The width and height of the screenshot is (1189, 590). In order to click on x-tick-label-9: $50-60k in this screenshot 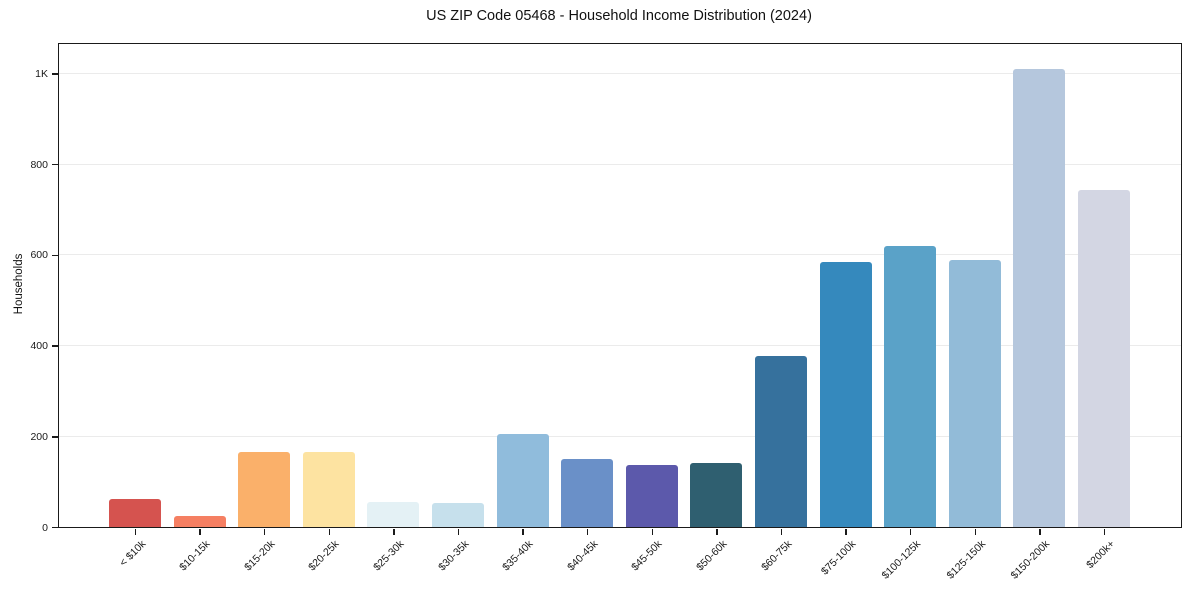, I will do `click(712, 556)`.